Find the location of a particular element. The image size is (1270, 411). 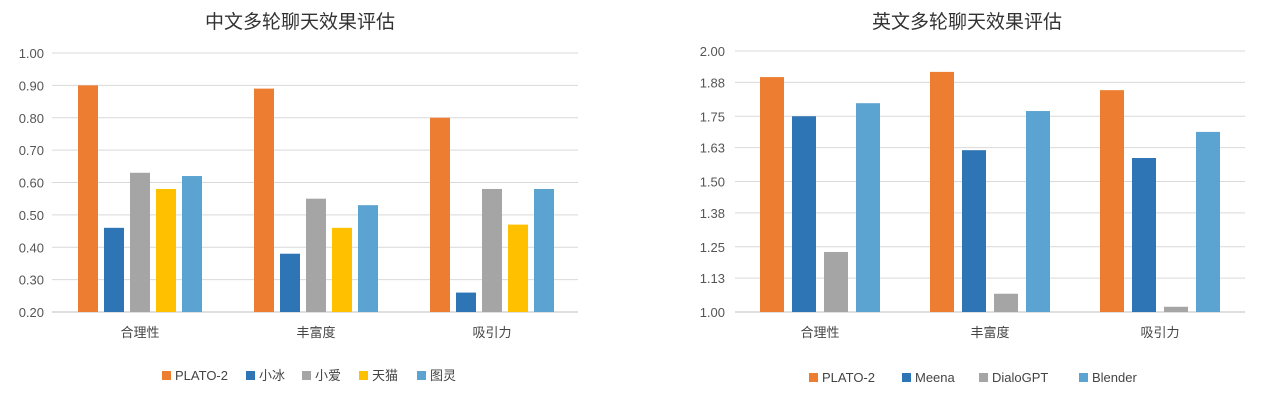

legend-item: 图灵 is located at coordinates (436, 375).